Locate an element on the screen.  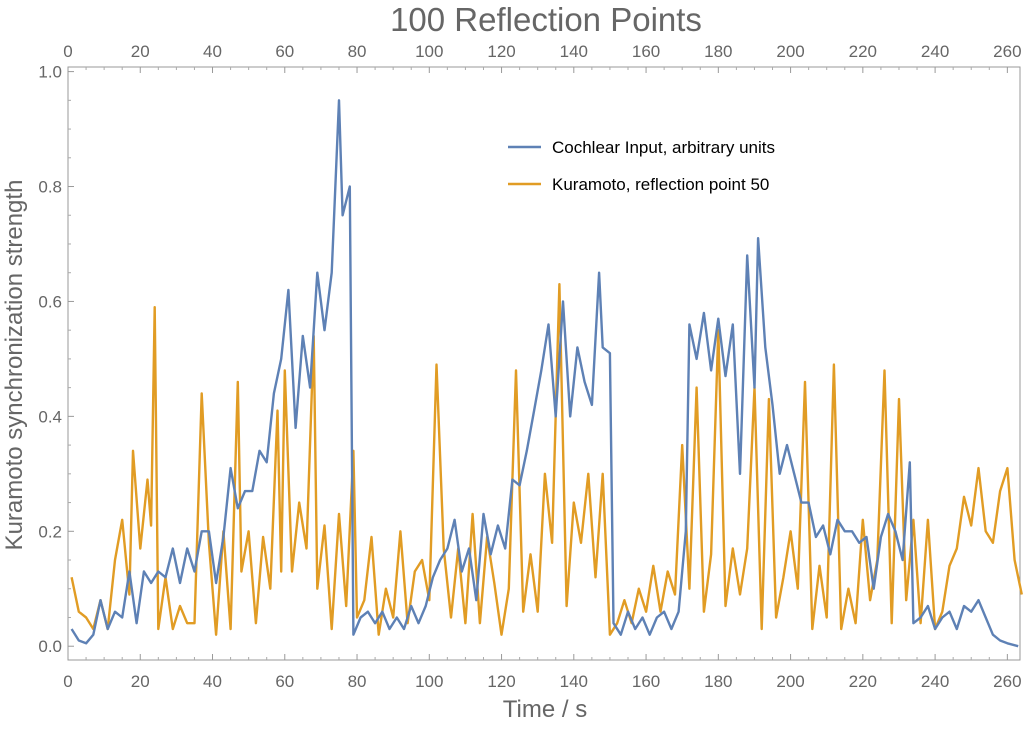
y-tick-label: 0.4 is located at coordinates (50, 416).